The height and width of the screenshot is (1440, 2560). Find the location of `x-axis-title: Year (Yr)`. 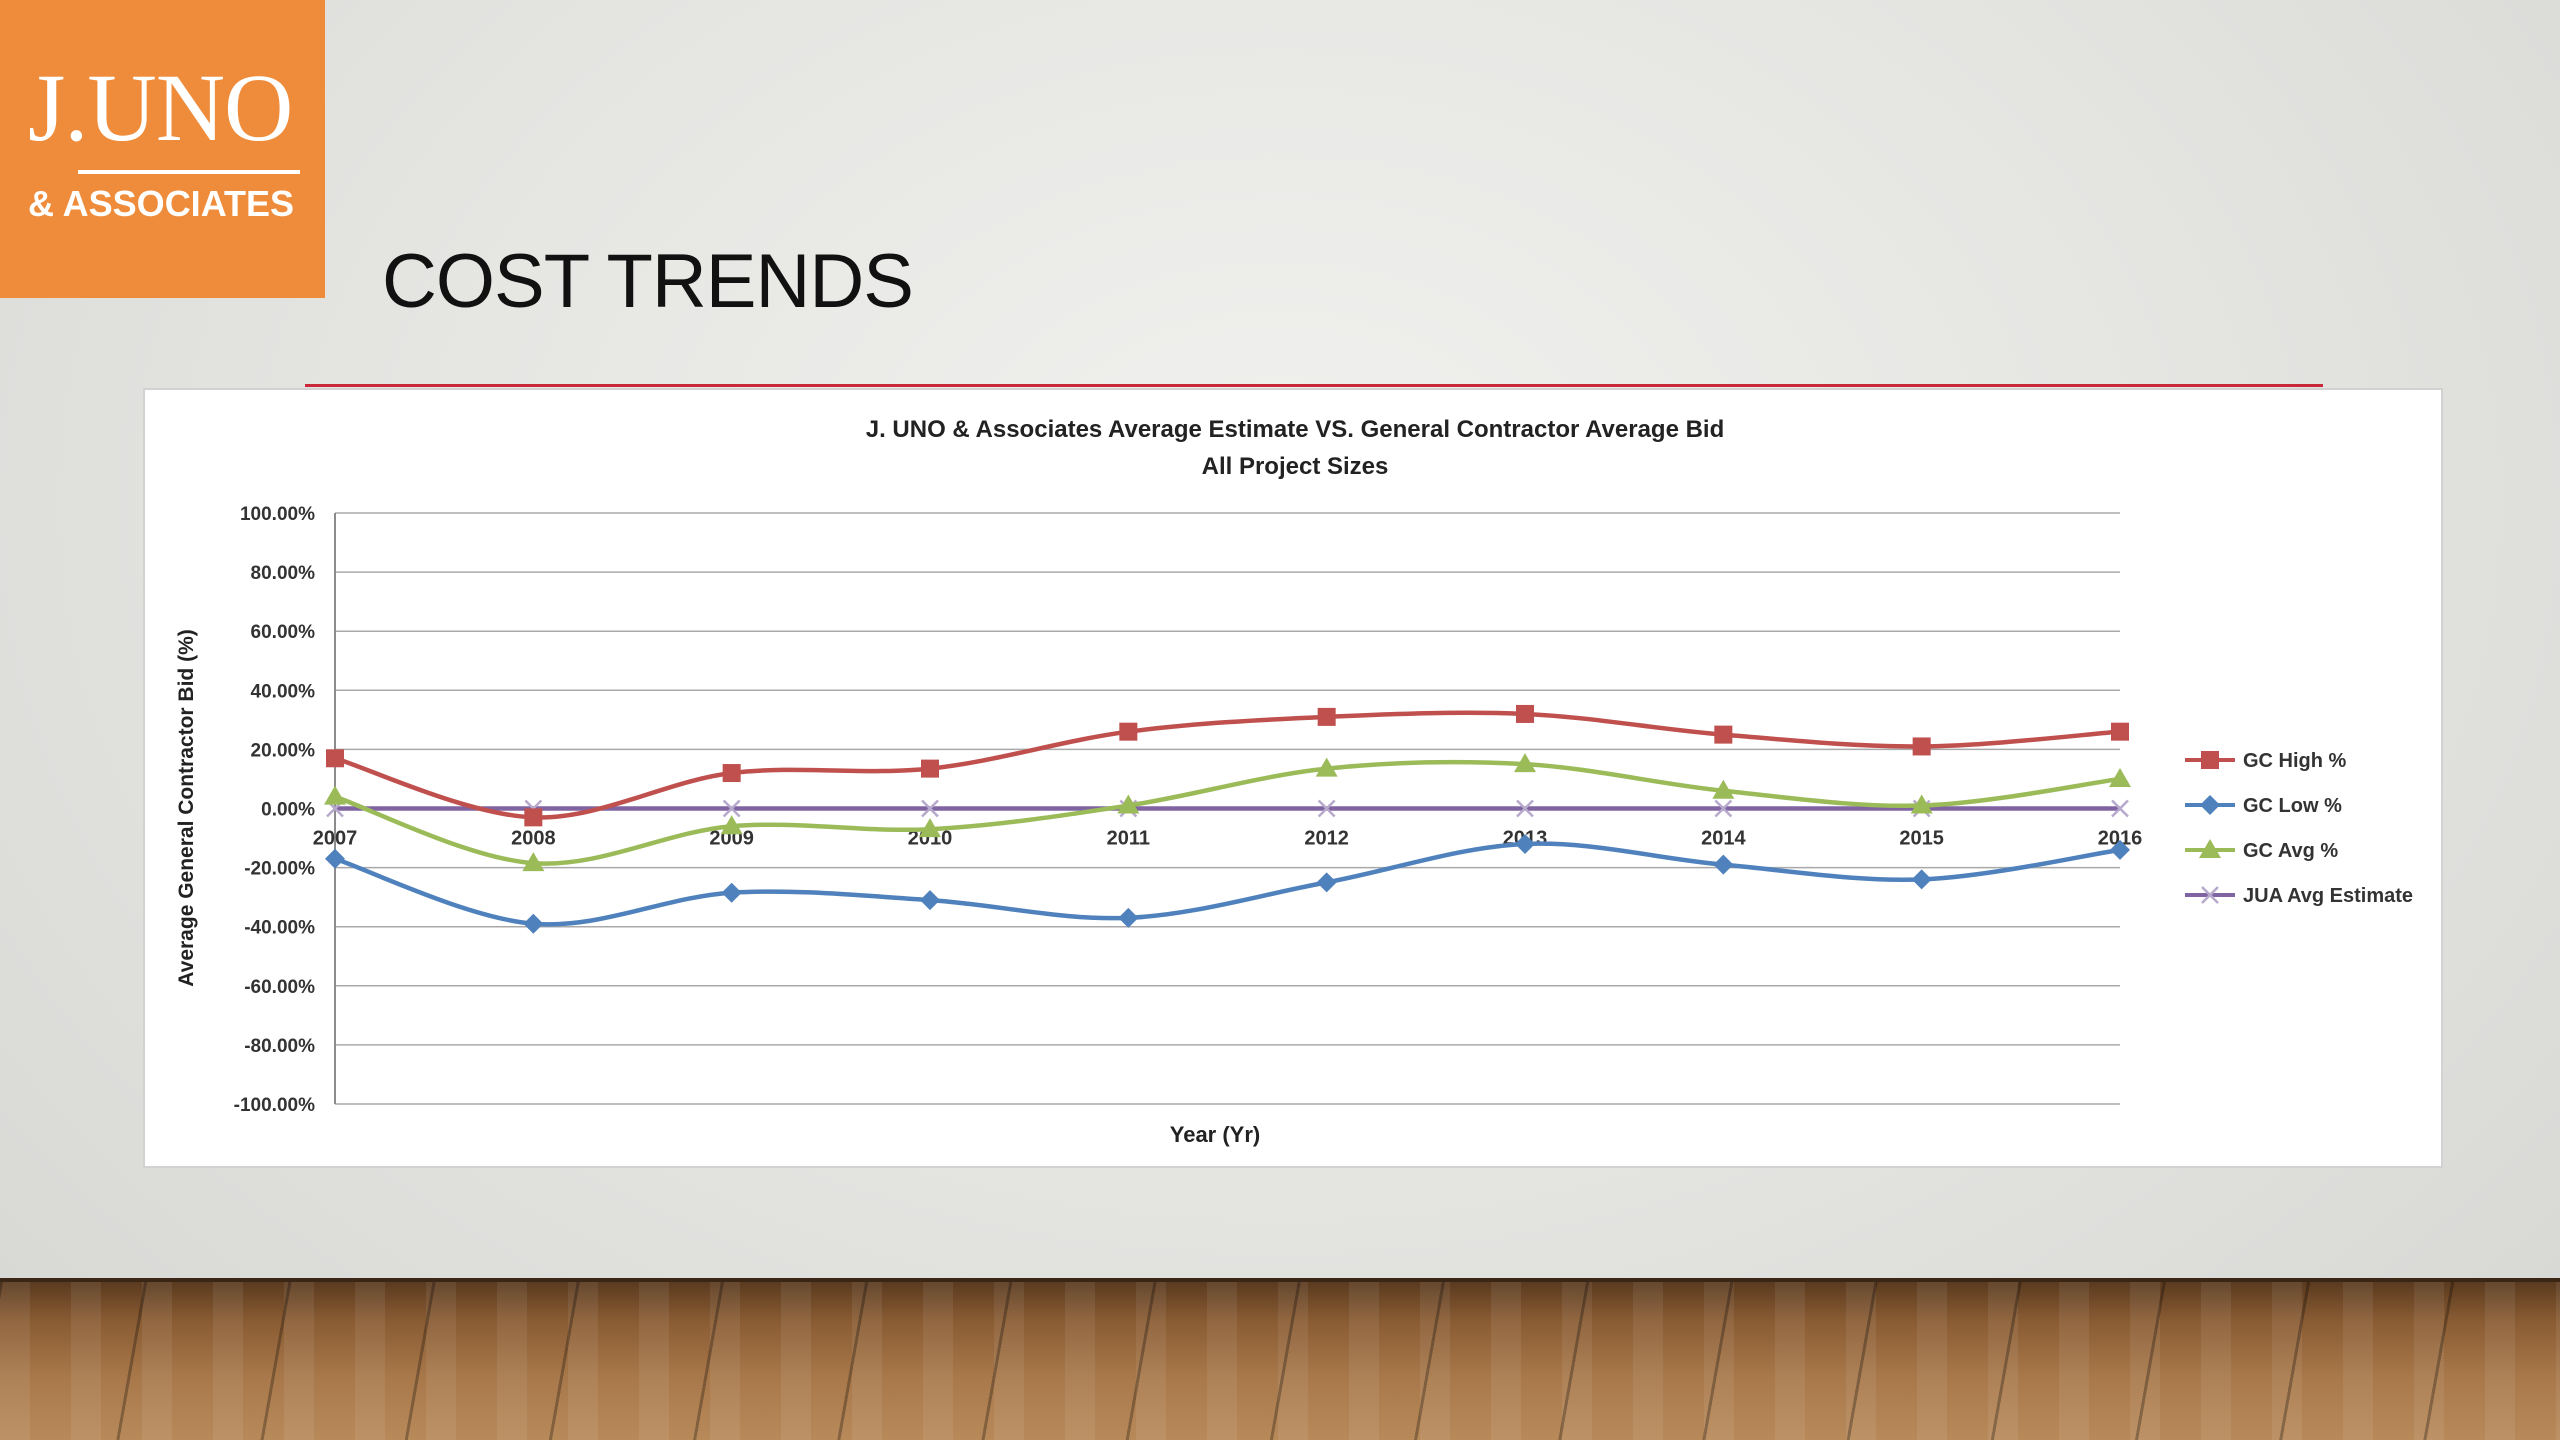

x-axis-title: Year (Yr) is located at coordinates (1215, 1134).